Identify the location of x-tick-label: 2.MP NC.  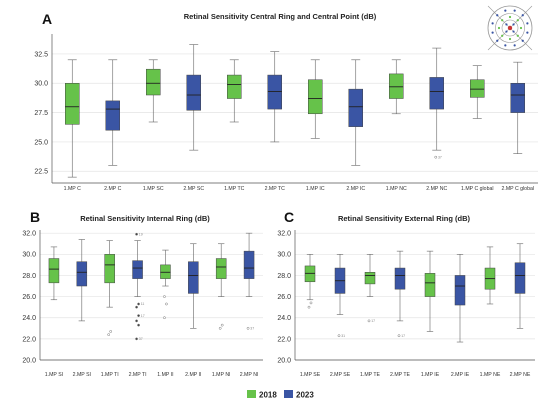
(436, 189).